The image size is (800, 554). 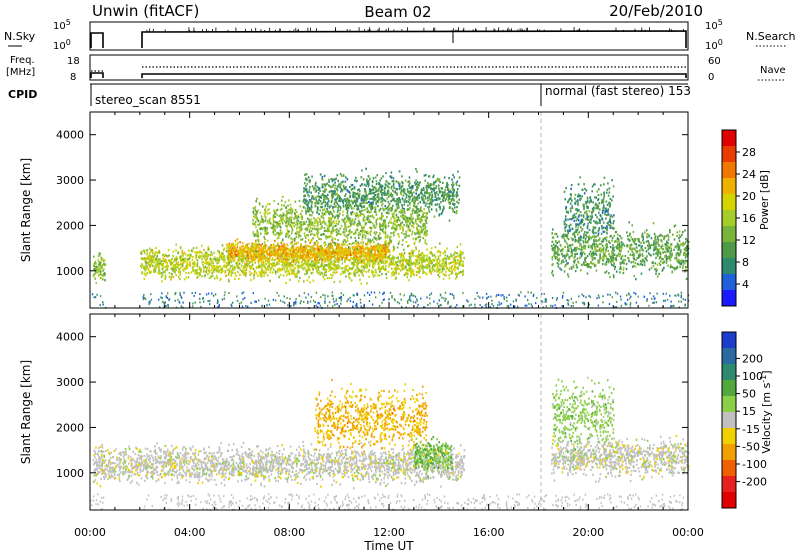 What do you see at coordinates (415, 35) in the screenshot?
I see `nsky-spikes` at bounding box center [415, 35].